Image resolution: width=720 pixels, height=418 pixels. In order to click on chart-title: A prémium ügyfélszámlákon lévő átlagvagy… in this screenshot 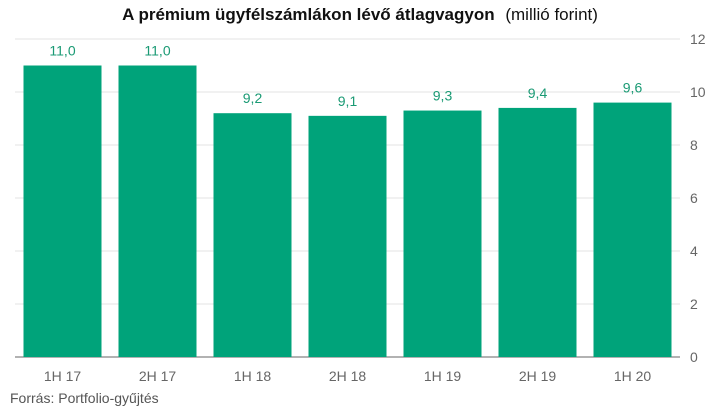, I will do `click(360, 15)`.